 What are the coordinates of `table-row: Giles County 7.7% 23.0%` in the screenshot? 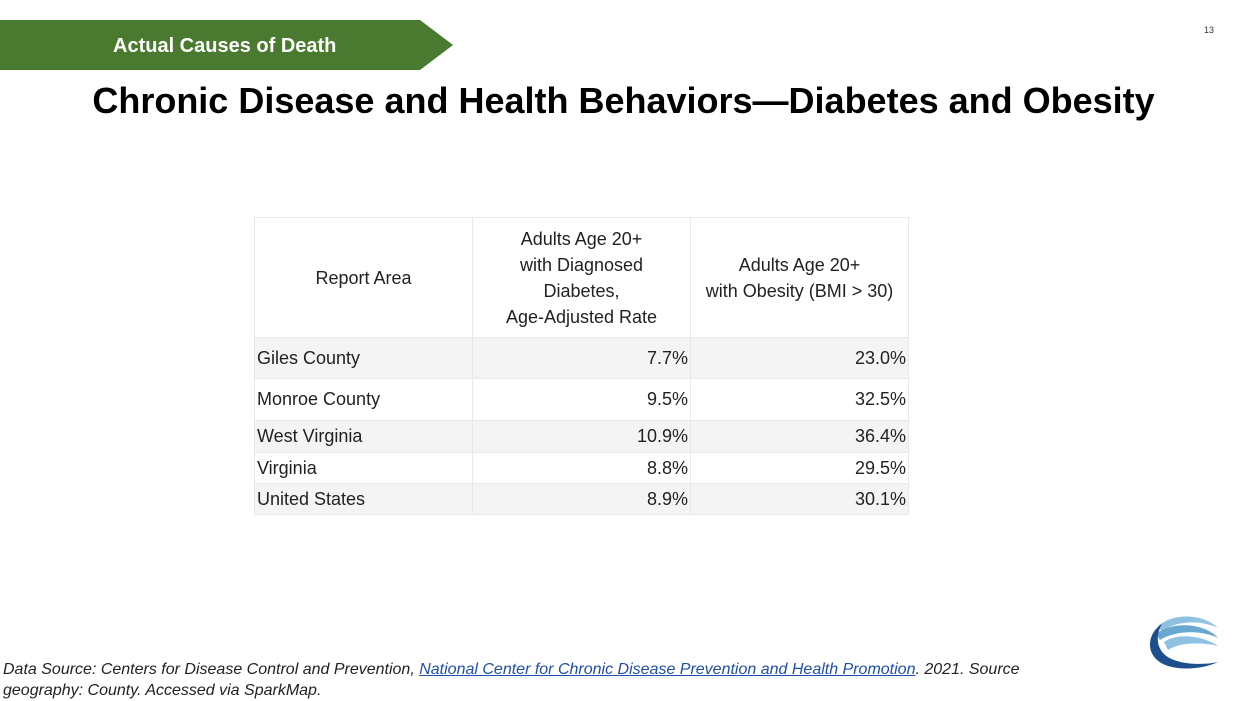 It's located at (581, 358).